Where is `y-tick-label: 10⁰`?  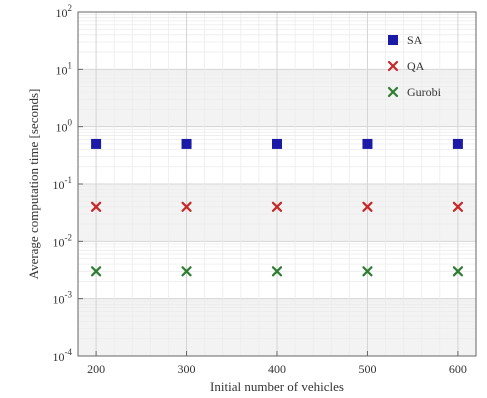 y-tick-label: 10⁰ is located at coordinates (64, 126).